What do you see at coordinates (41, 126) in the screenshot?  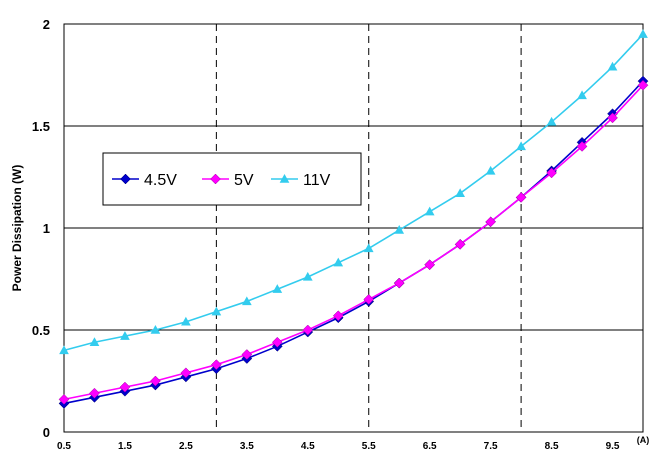 I see `y-tick-label: 1.5` at bounding box center [41, 126].